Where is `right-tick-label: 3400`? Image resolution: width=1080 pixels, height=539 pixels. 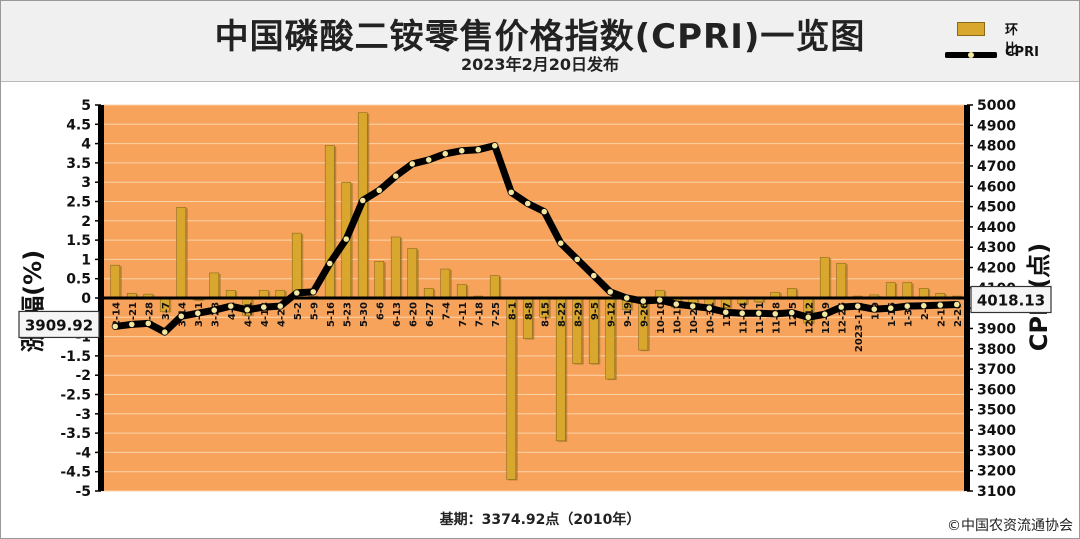 right-tick-label: 3400 is located at coordinates (996, 431).